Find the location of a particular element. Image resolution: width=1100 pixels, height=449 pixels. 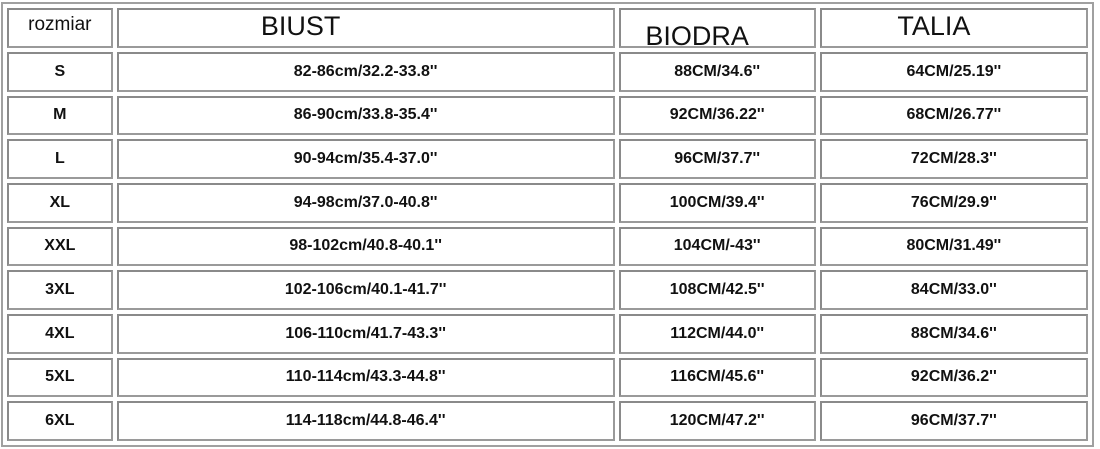

cell-bust: 98-102cm/40.8-40.1'' is located at coordinates (365, 246).